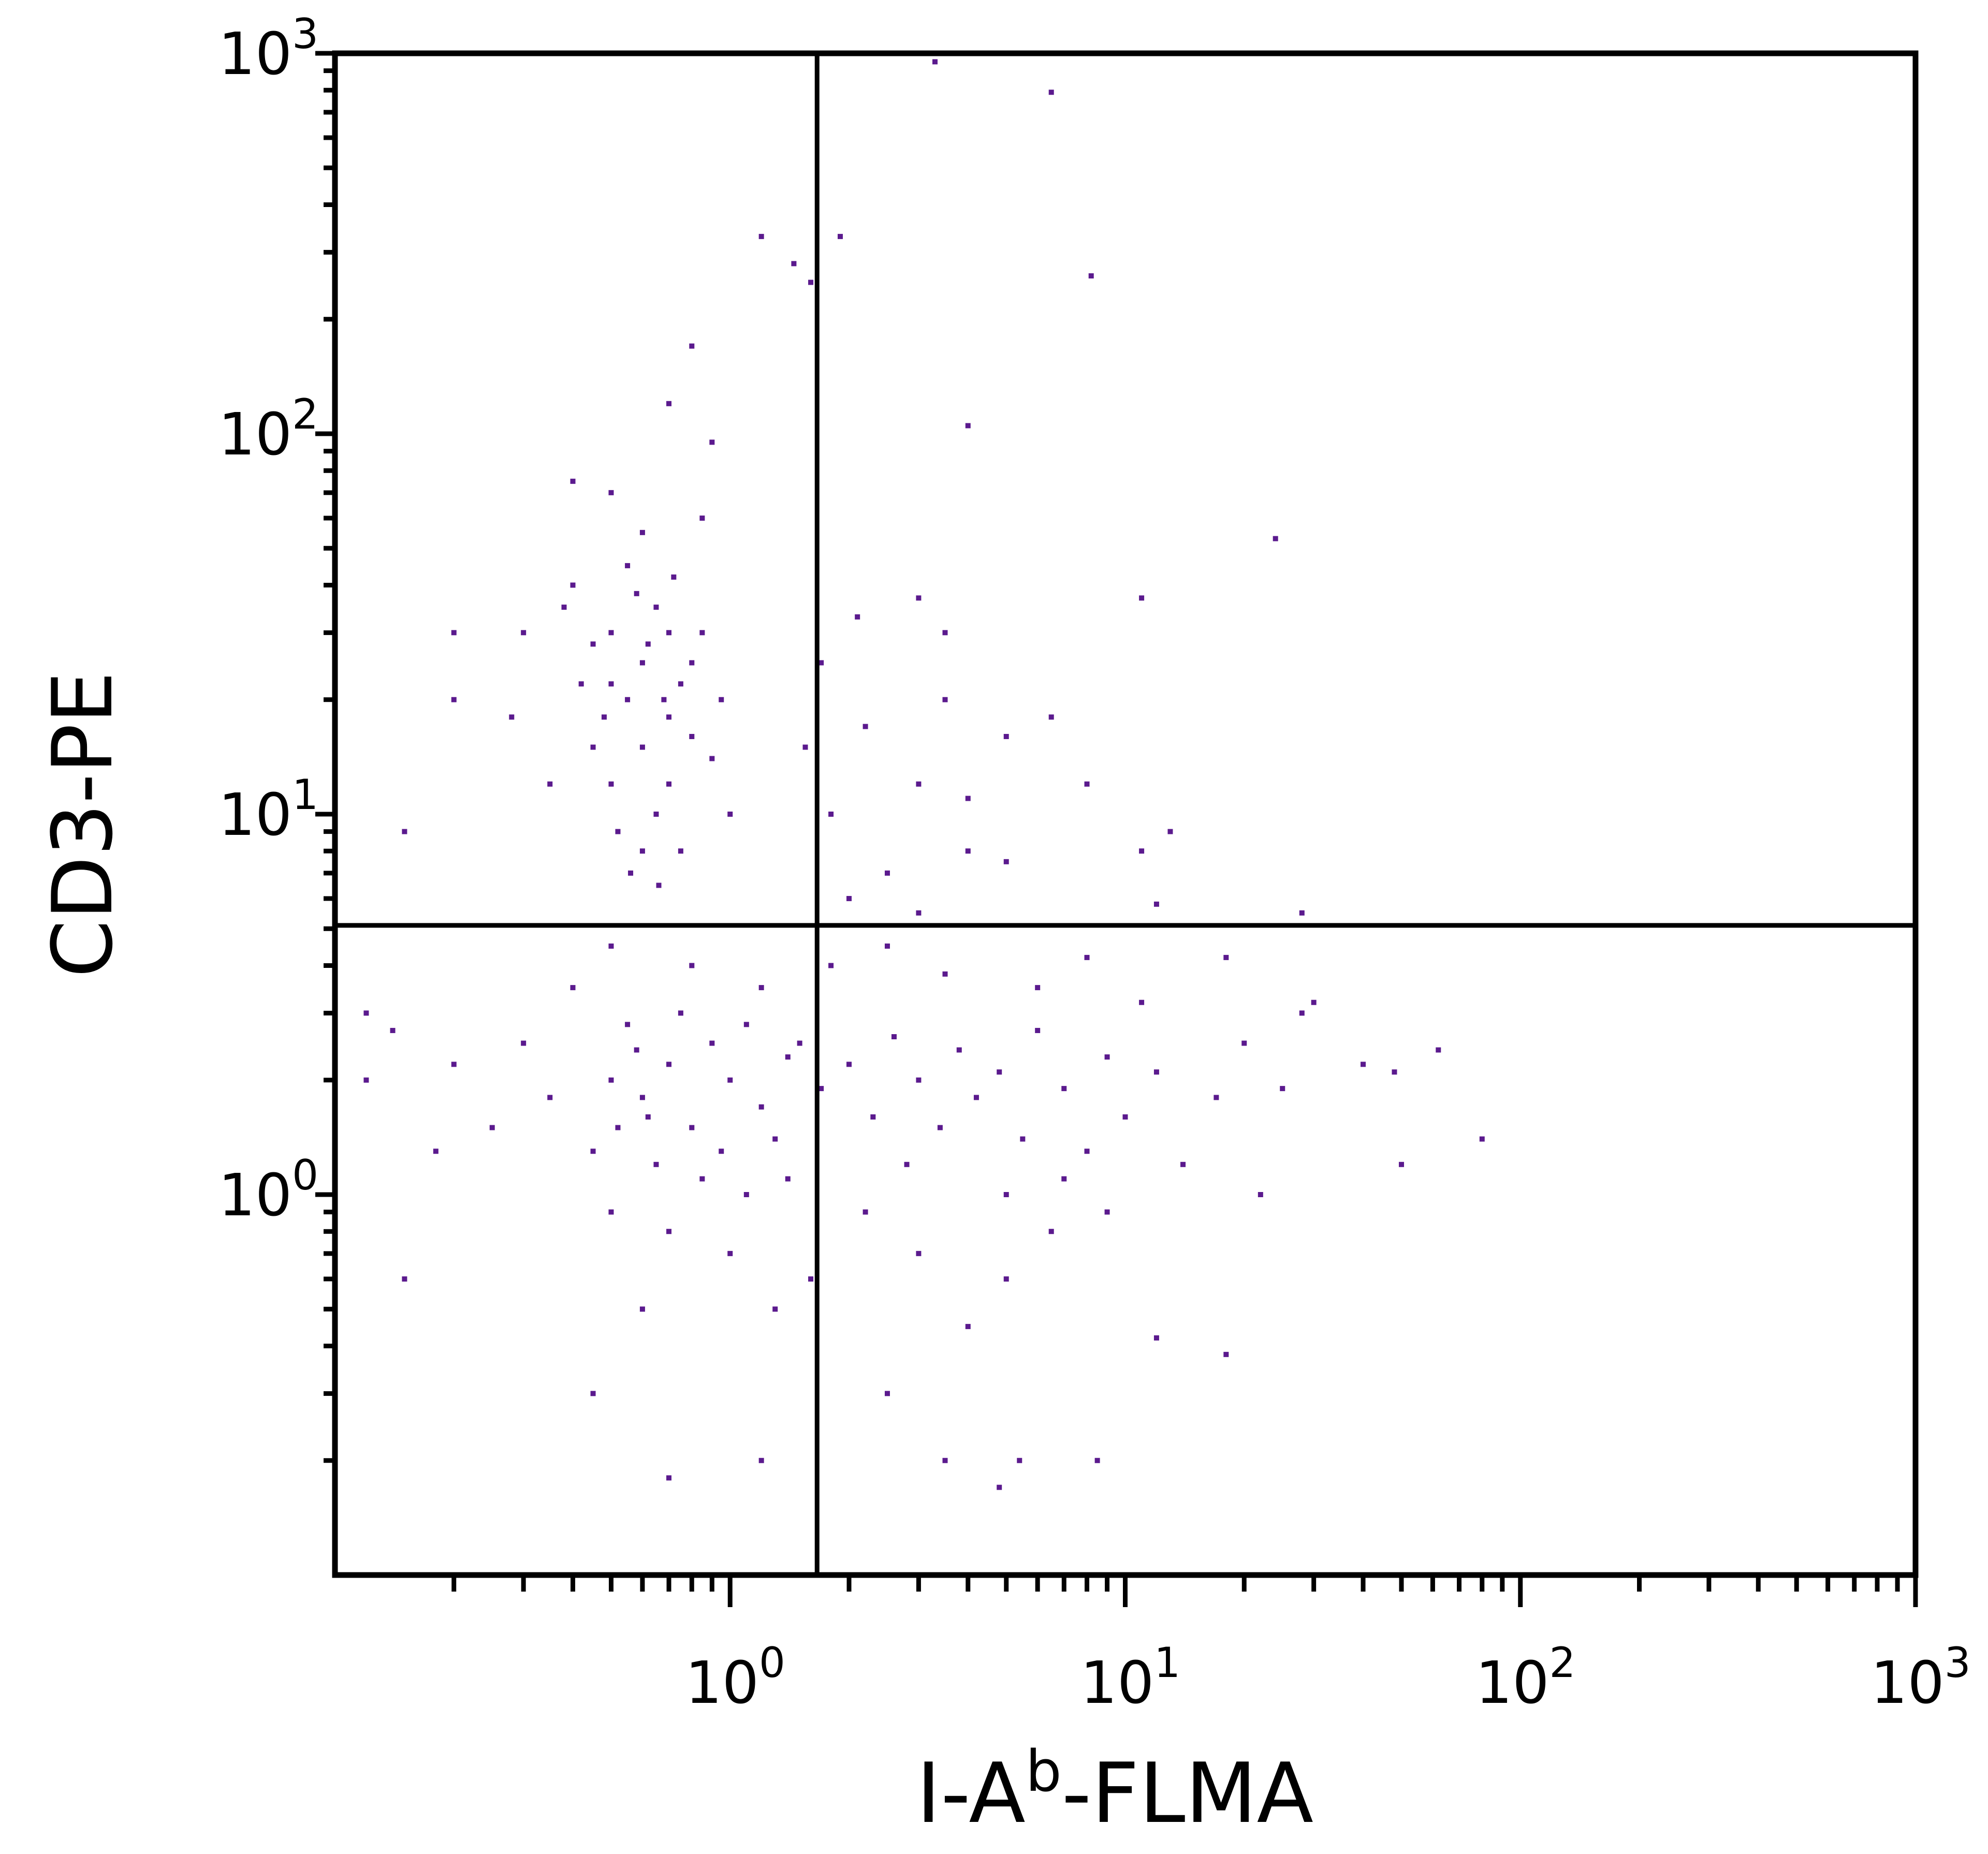  Describe the element at coordinates (305, 34) in the screenshot. I see `tick-exponent: 3` at that location.